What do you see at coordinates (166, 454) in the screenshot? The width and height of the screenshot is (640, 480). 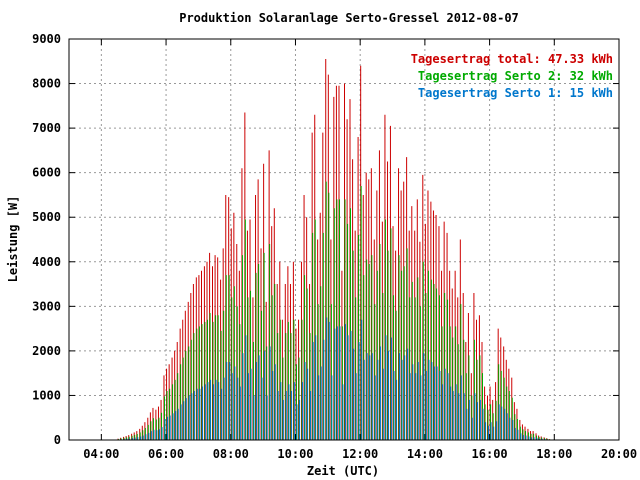 I see `x-tick-label: 06:00` at bounding box center [166, 454].